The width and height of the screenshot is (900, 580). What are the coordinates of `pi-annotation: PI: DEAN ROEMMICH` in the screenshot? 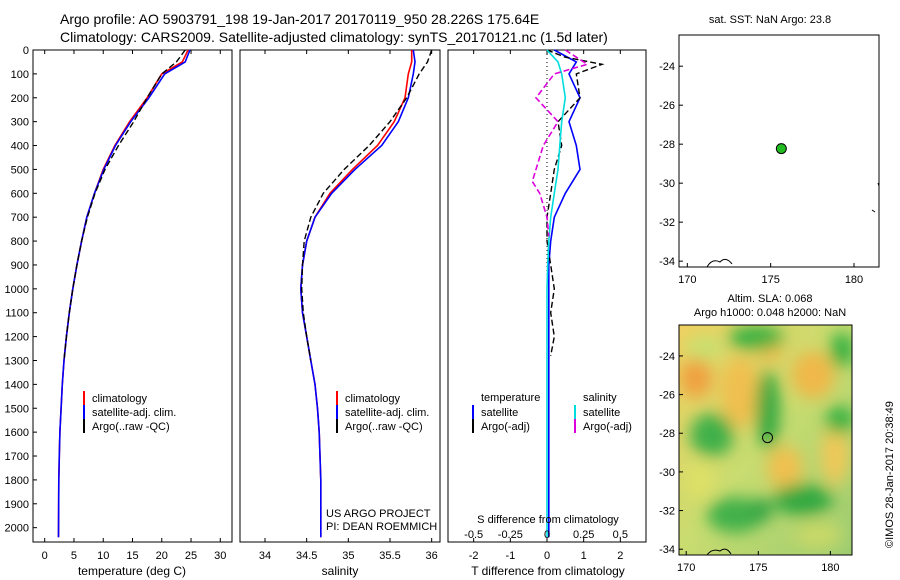 It's located at (381, 527).